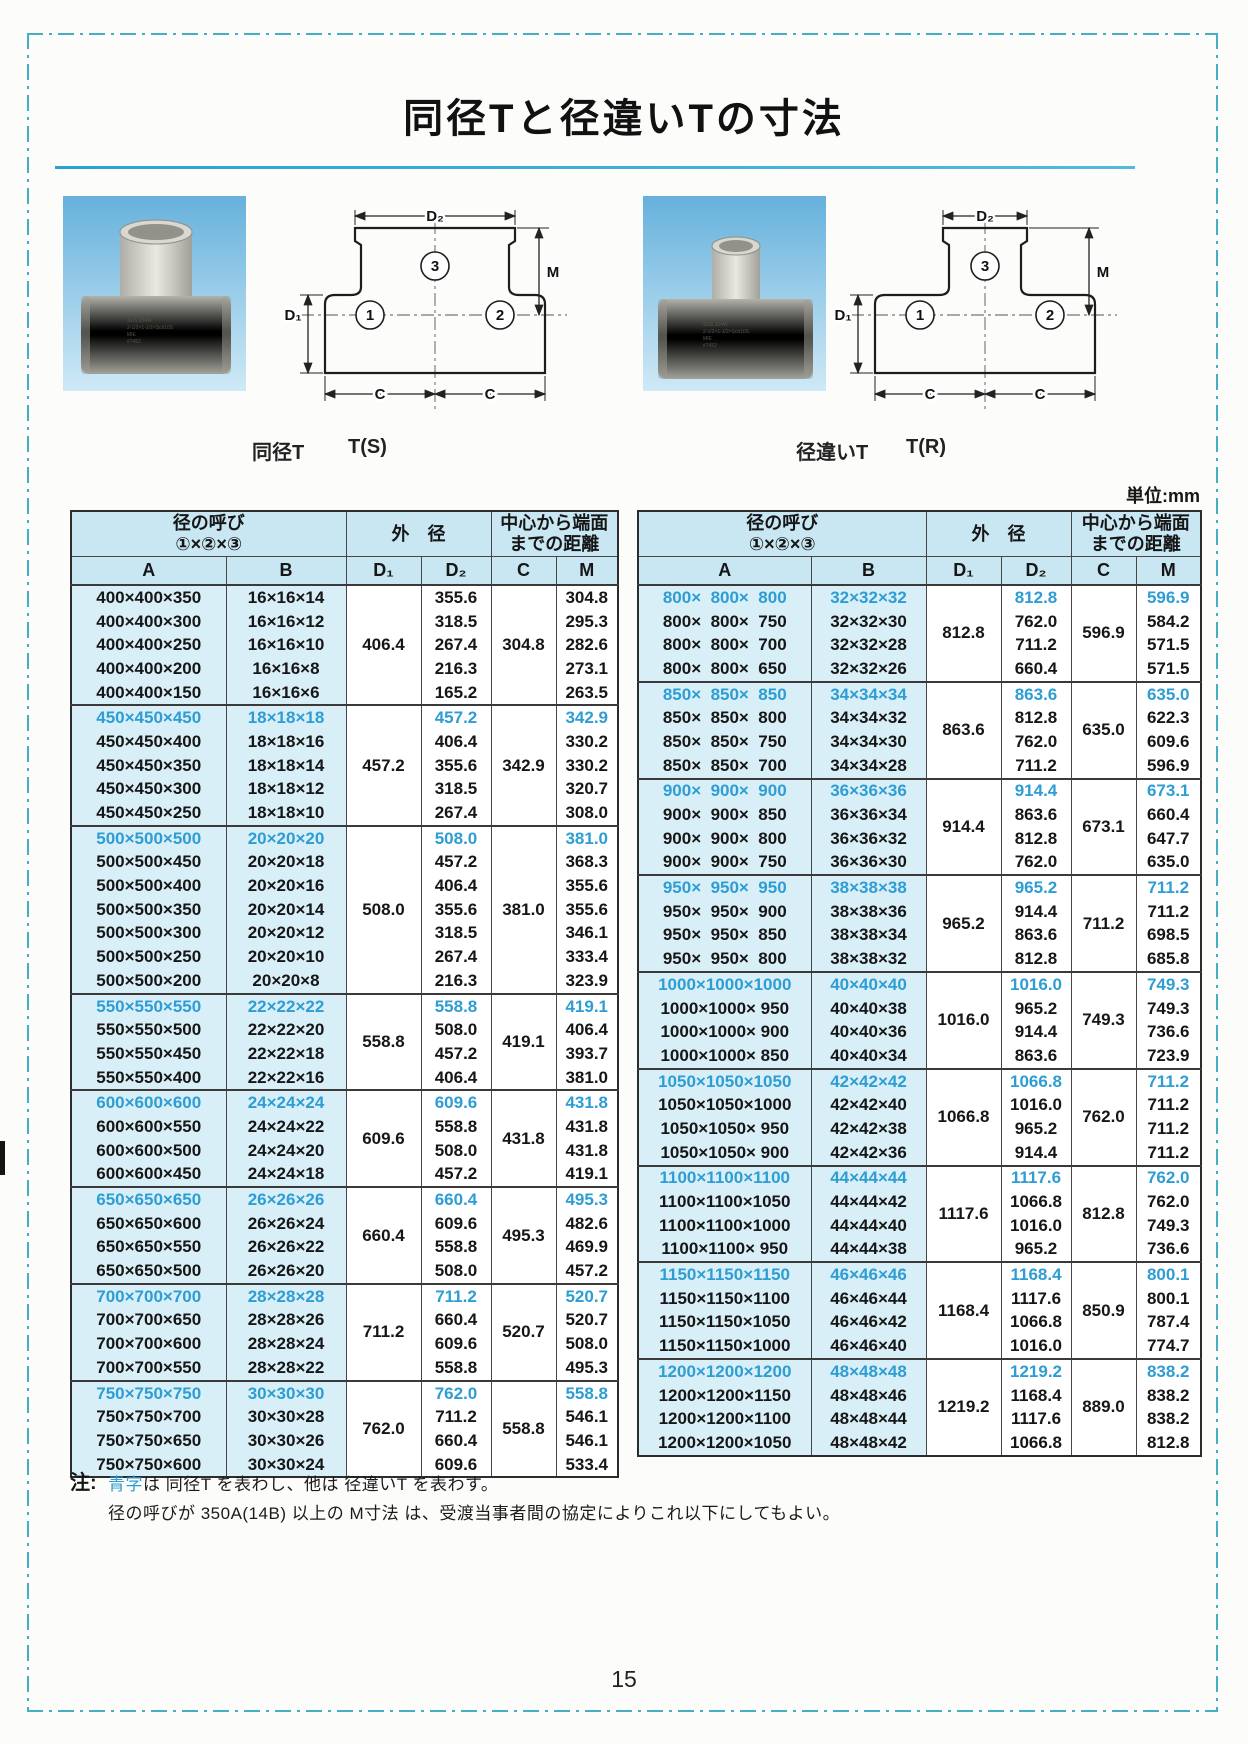  I want to click on cell-m: 495.3, so click(586, 1199).